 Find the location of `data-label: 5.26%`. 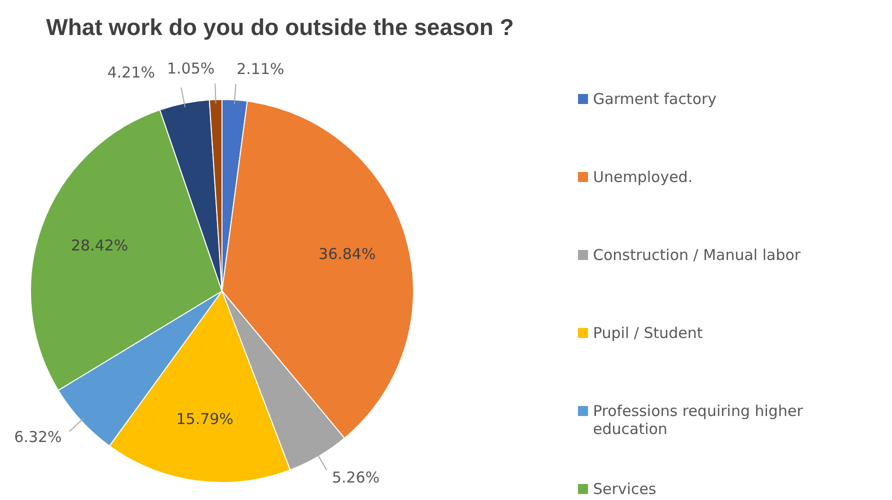

data-label: 5.26% is located at coordinates (356, 477).